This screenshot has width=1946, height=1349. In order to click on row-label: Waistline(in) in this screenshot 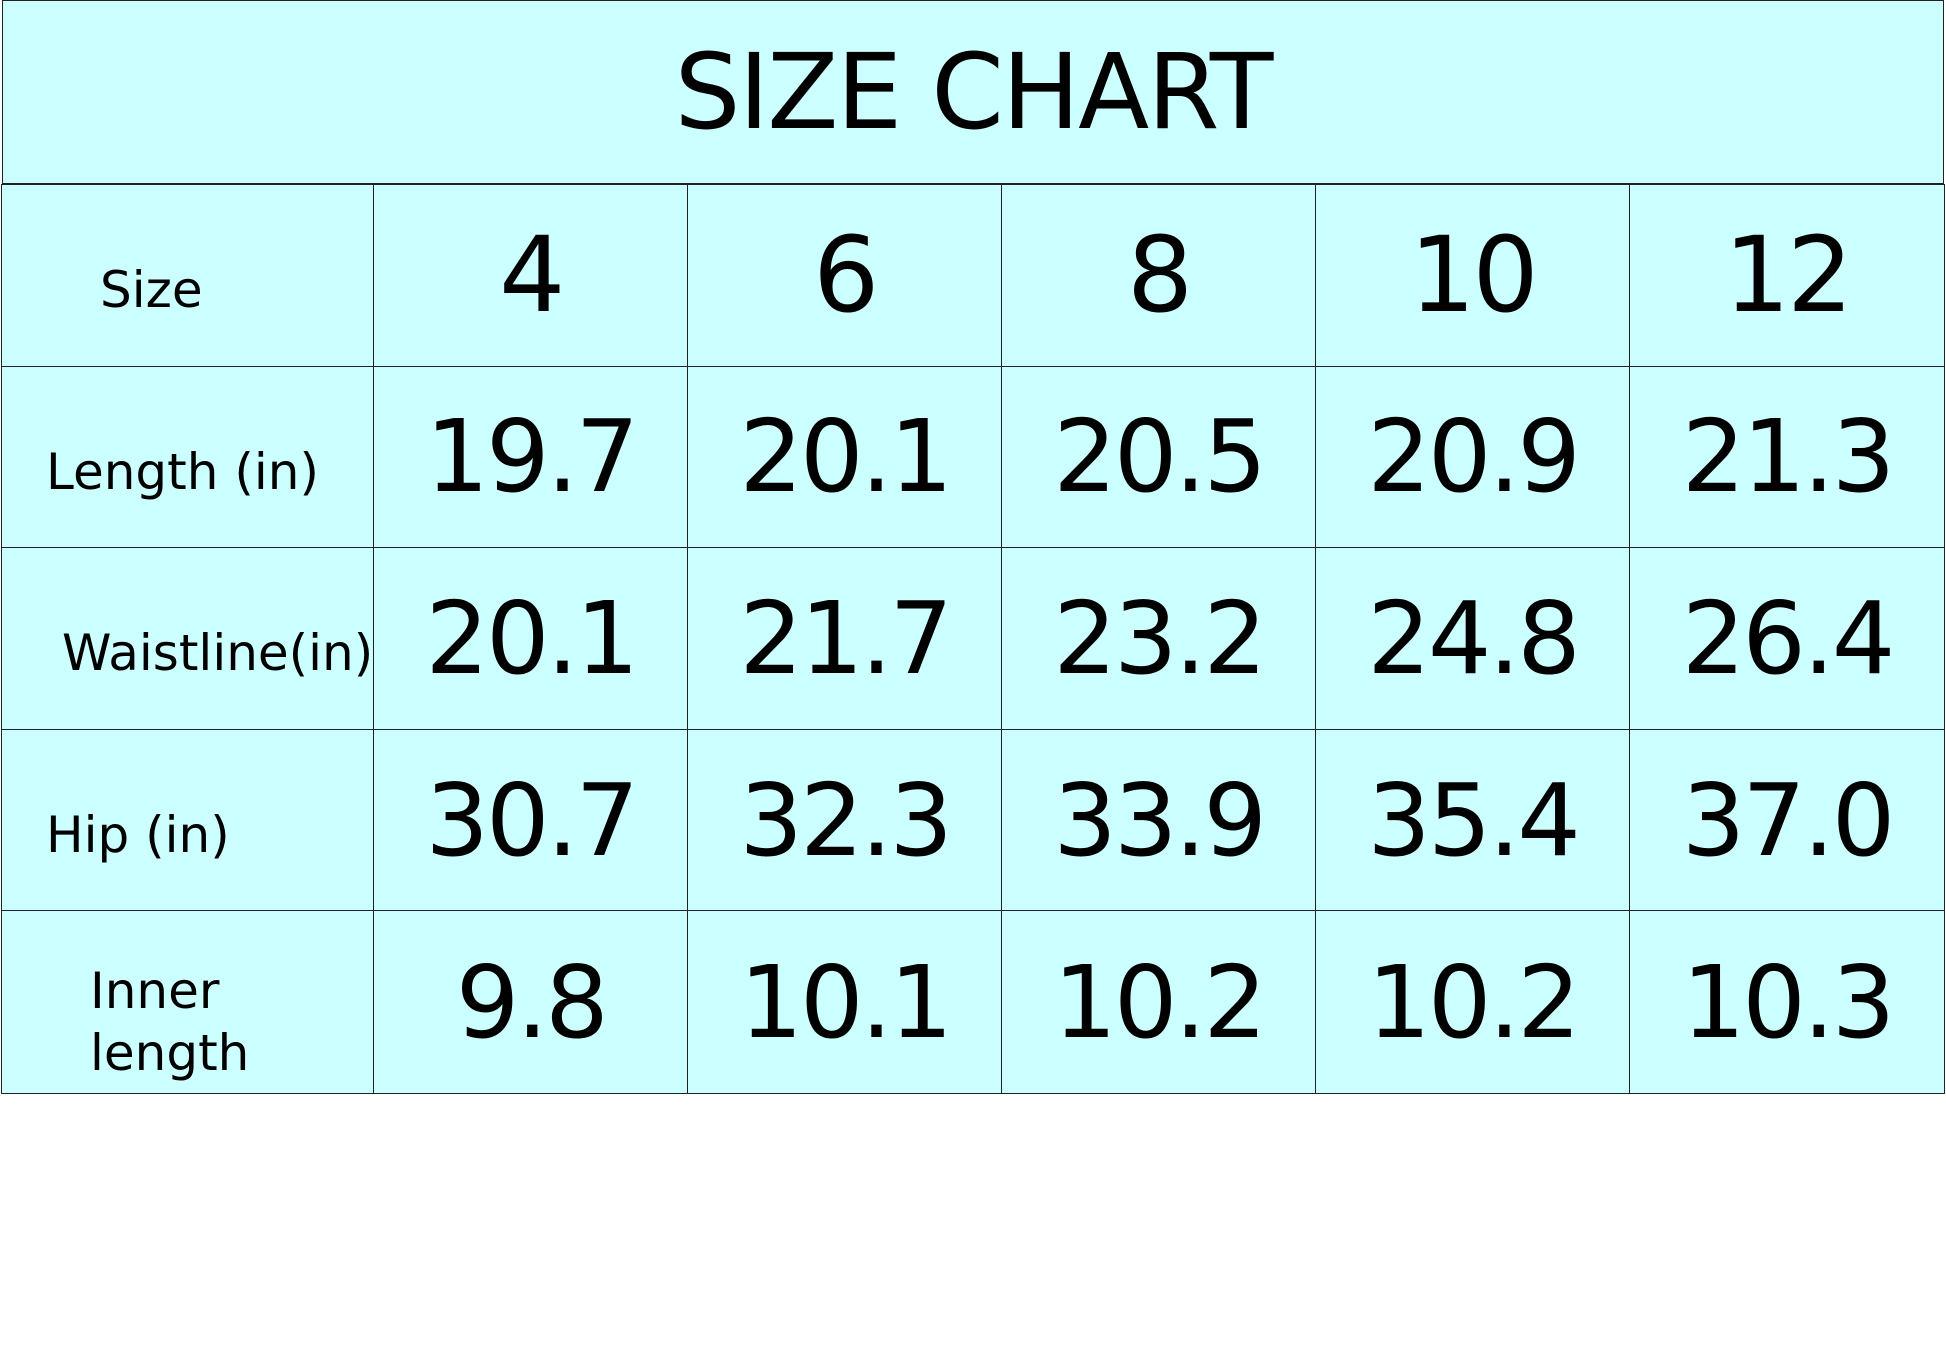, I will do `click(188, 639)`.